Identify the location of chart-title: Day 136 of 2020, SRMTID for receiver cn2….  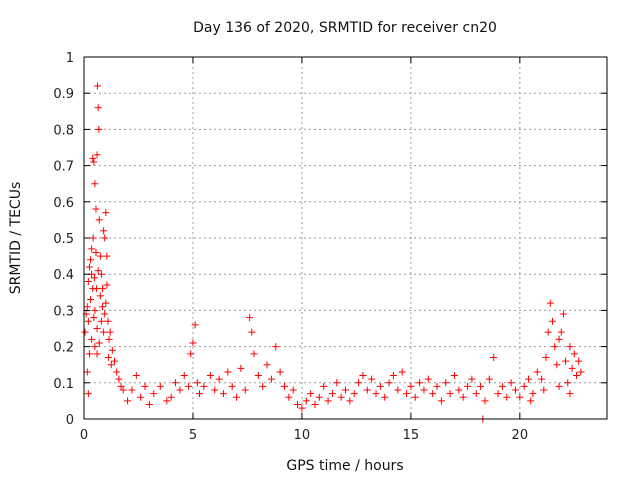
(345, 28).